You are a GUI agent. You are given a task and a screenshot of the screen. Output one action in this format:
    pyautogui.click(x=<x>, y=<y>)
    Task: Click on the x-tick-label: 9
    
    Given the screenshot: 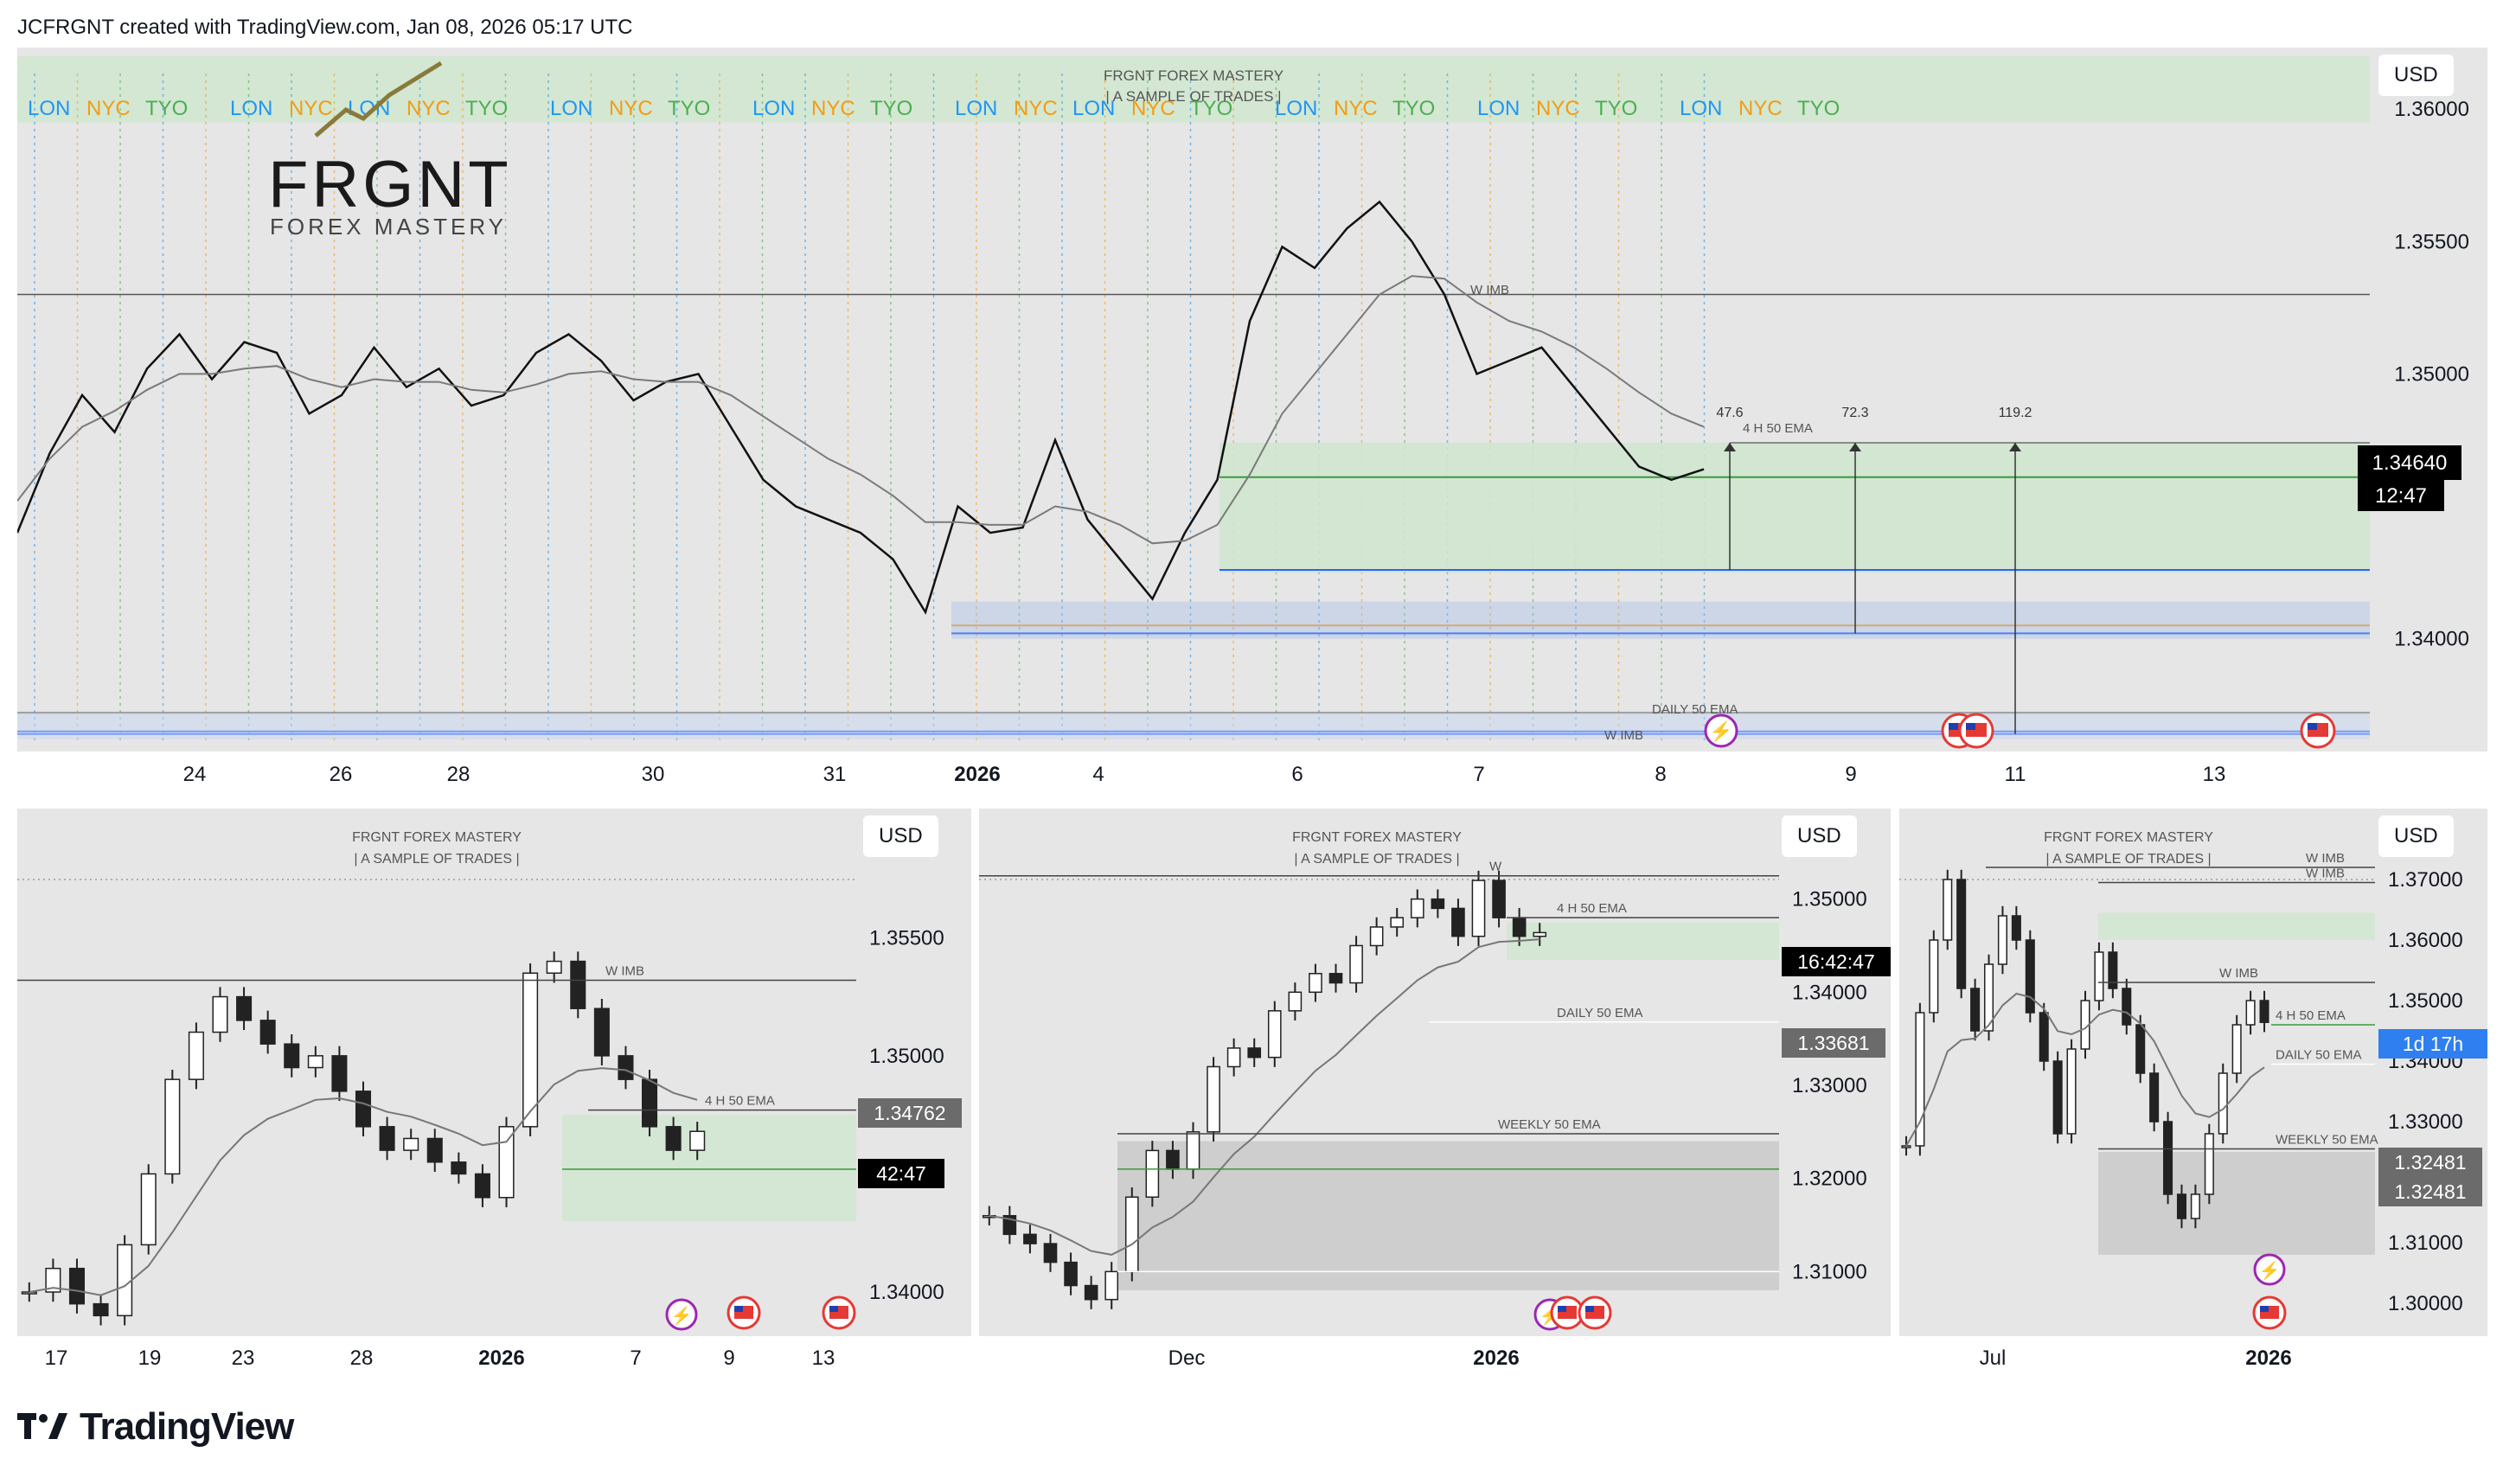 What is the action you would take?
    pyautogui.click(x=1851, y=775)
    